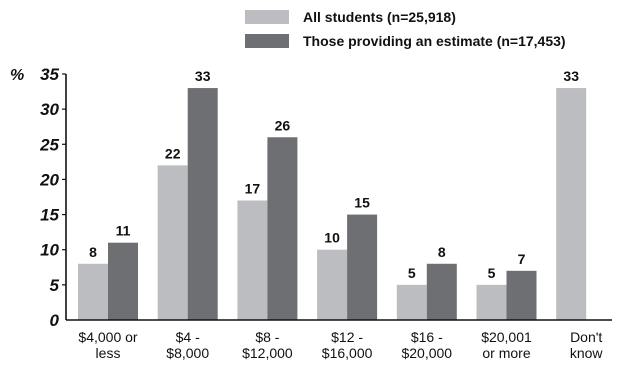 This screenshot has width=623, height=371. I want to click on data-label-all-students-3: 17, so click(253, 189).